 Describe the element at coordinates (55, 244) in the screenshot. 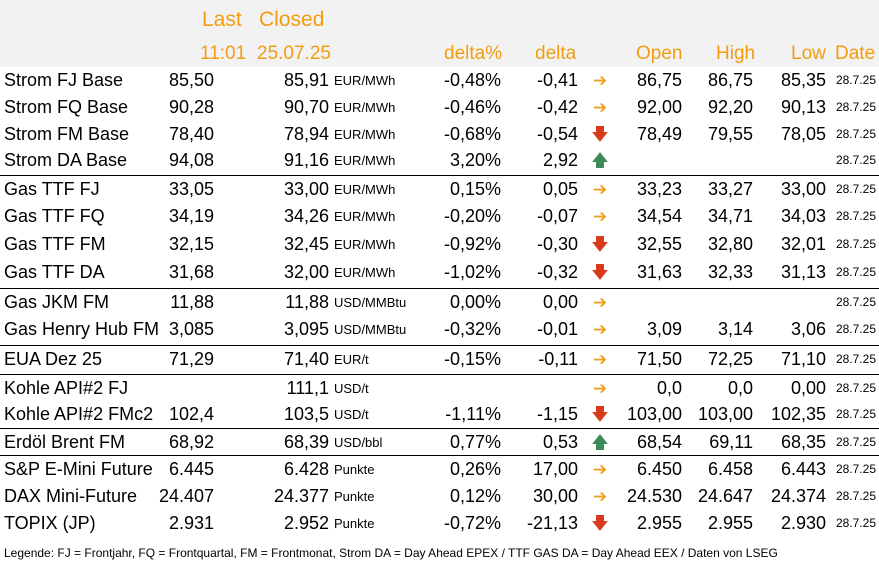

I see `row-name: Gas TTF FM` at that location.